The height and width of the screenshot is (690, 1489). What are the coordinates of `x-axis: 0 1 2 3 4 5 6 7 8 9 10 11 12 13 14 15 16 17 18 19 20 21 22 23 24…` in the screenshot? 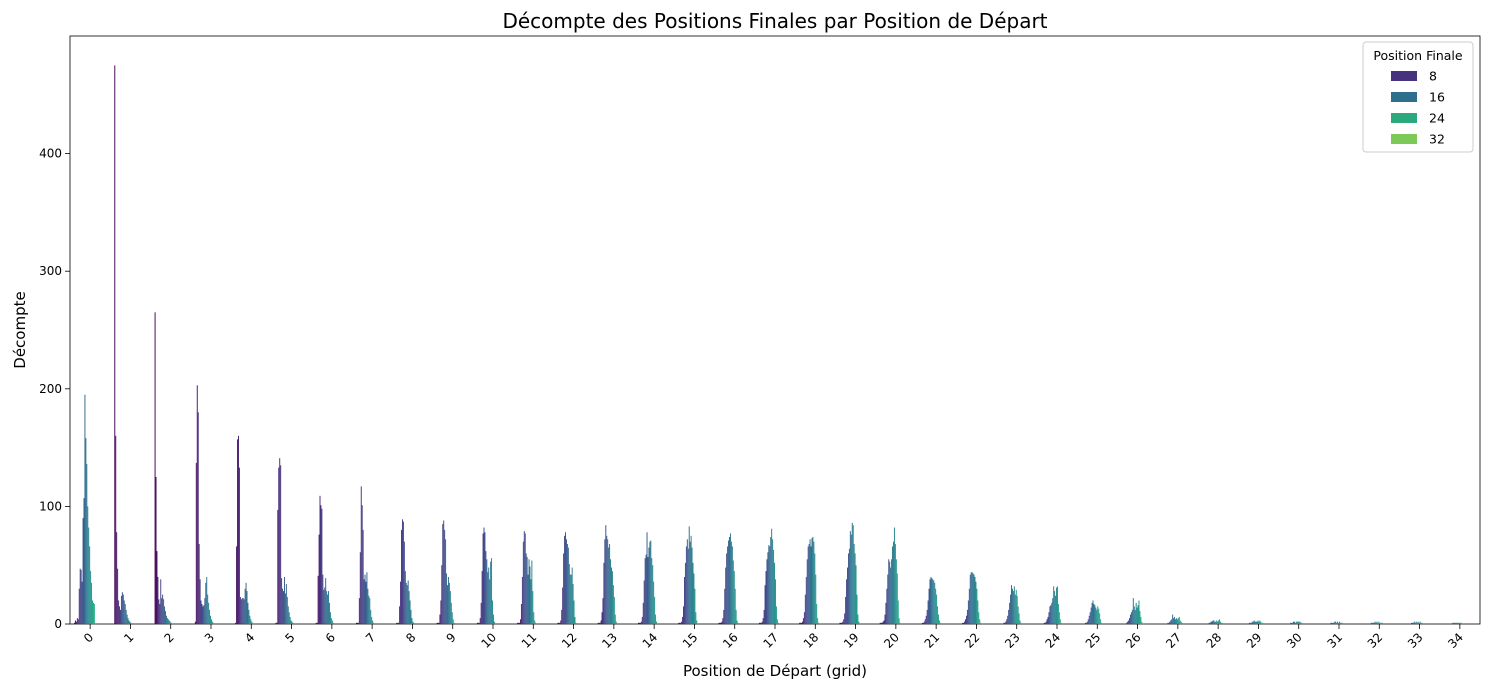 It's located at (773, 637).